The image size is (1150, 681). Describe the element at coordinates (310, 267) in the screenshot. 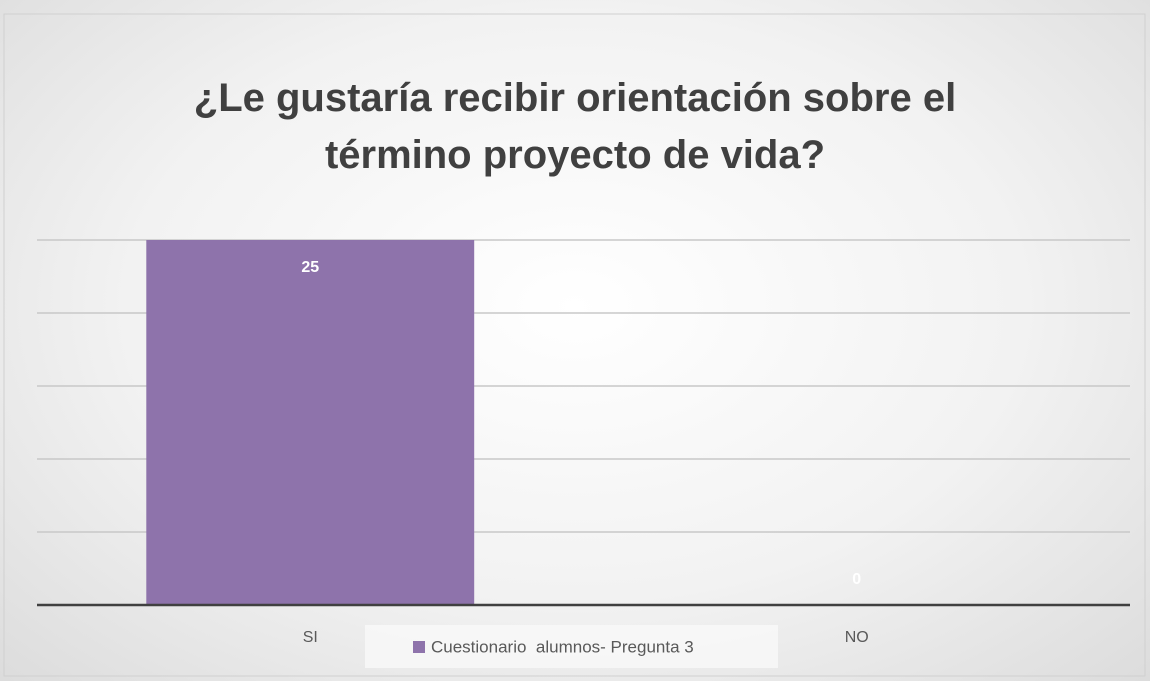

I see `value-label: 25` at that location.